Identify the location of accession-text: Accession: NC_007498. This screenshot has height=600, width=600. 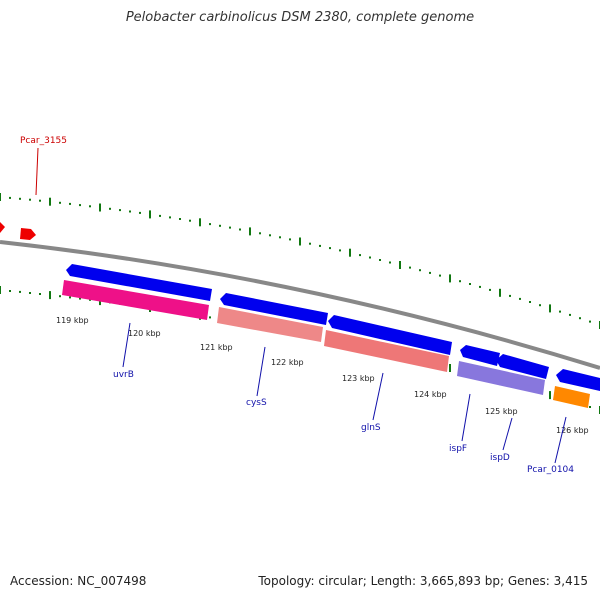
(78, 581).